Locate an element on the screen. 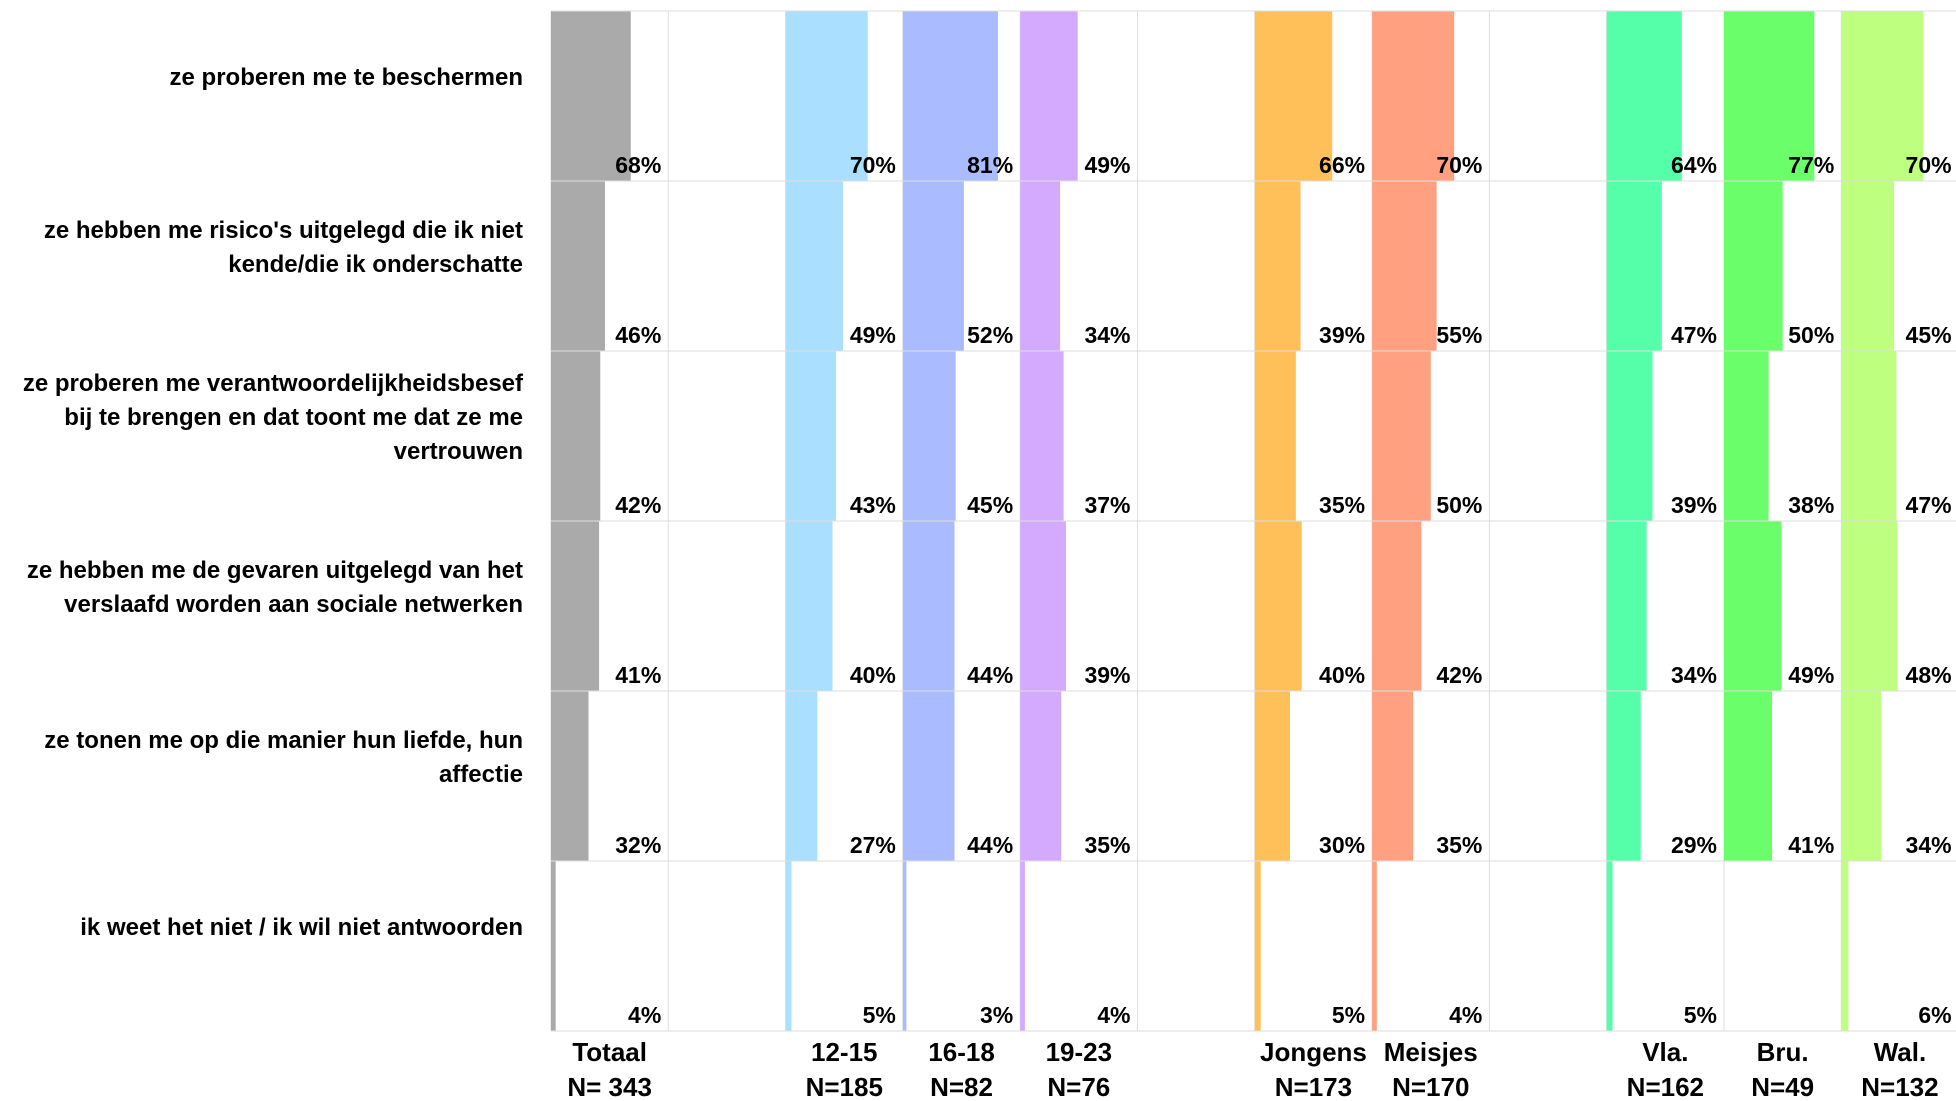 This screenshot has width=1956, height=1101. value-label: 38% is located at coordinates (1811, 505).